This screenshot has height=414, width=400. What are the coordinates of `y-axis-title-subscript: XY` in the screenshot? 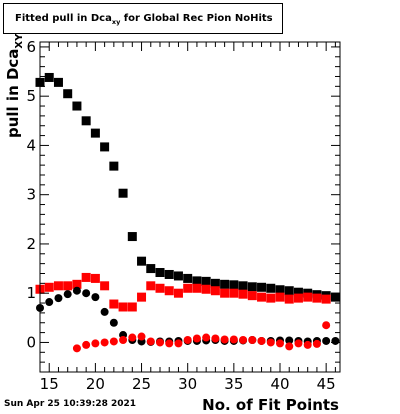 It's located at (19, 41).